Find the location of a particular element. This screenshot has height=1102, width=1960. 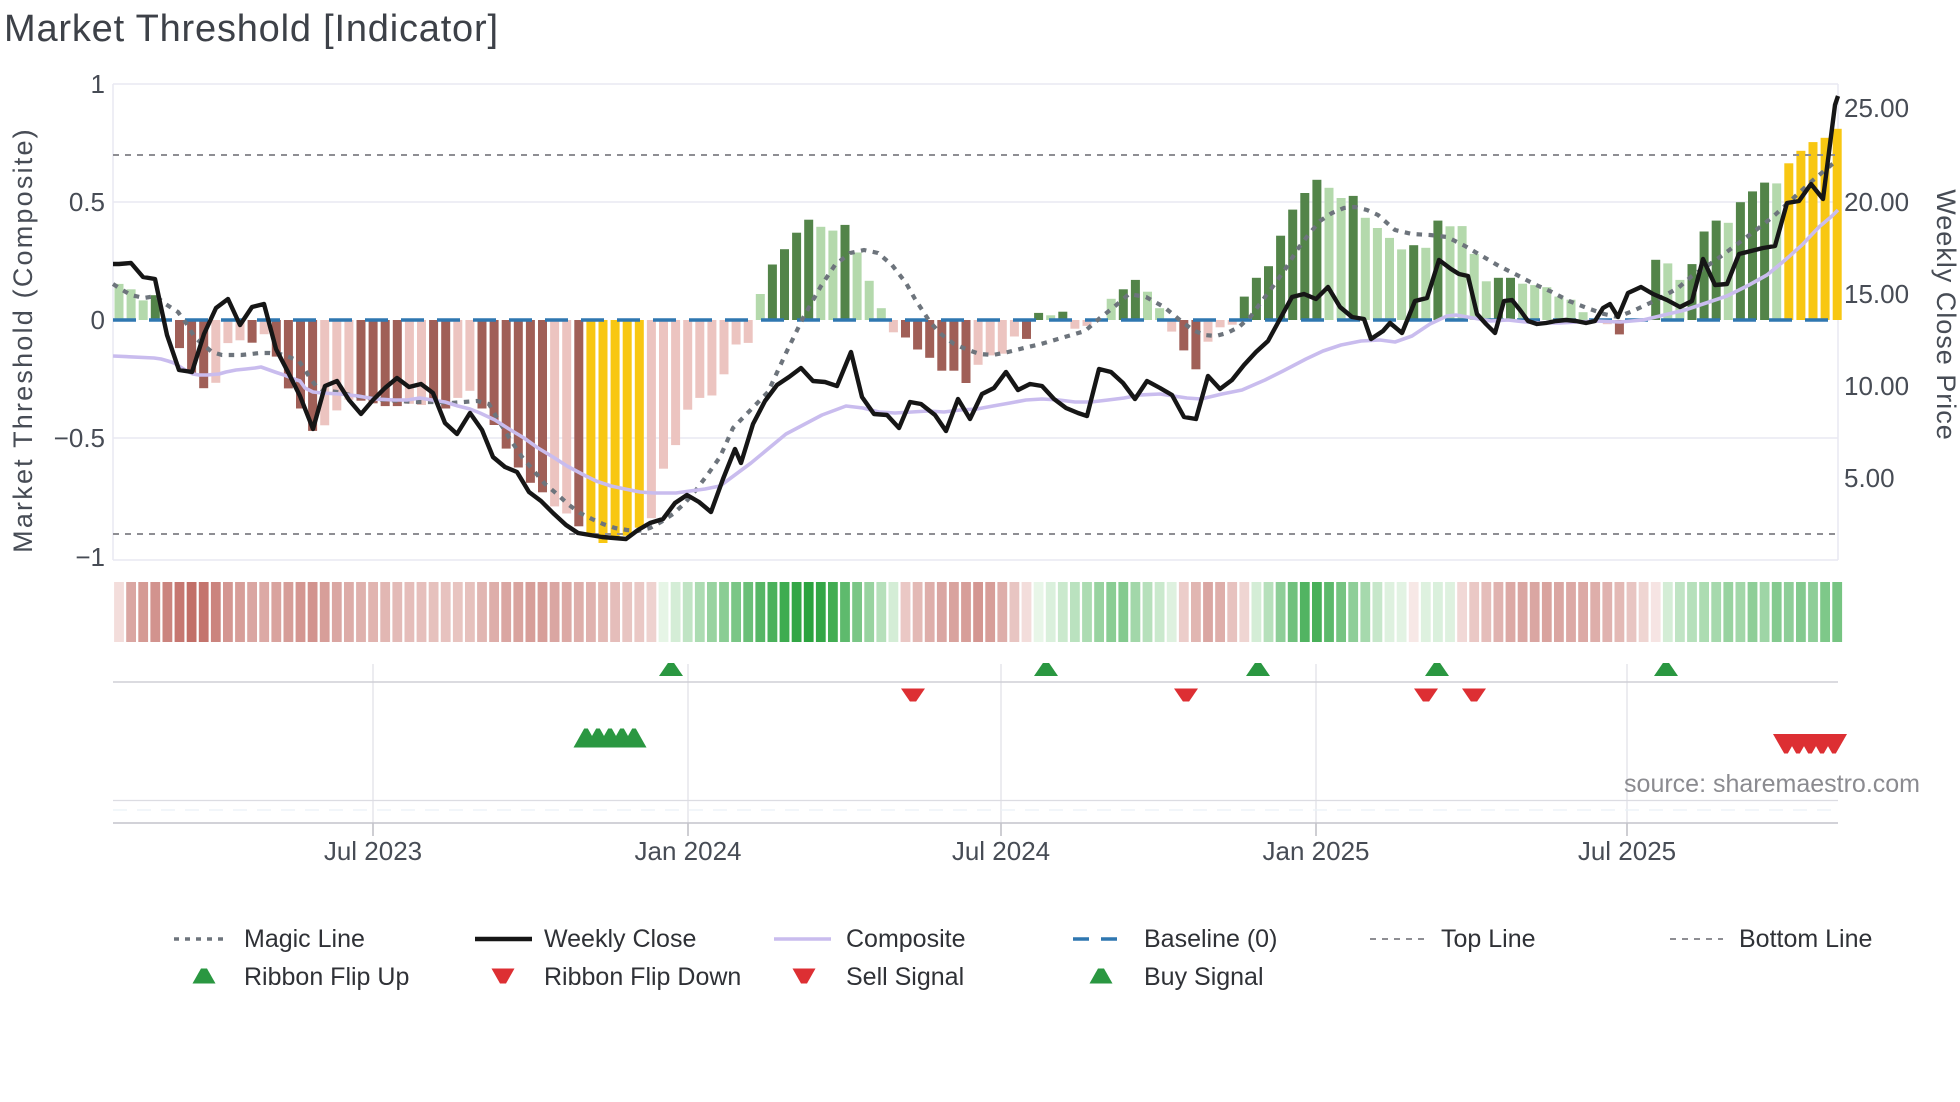

svg-text: Composite is located at coordinates (906, 939).